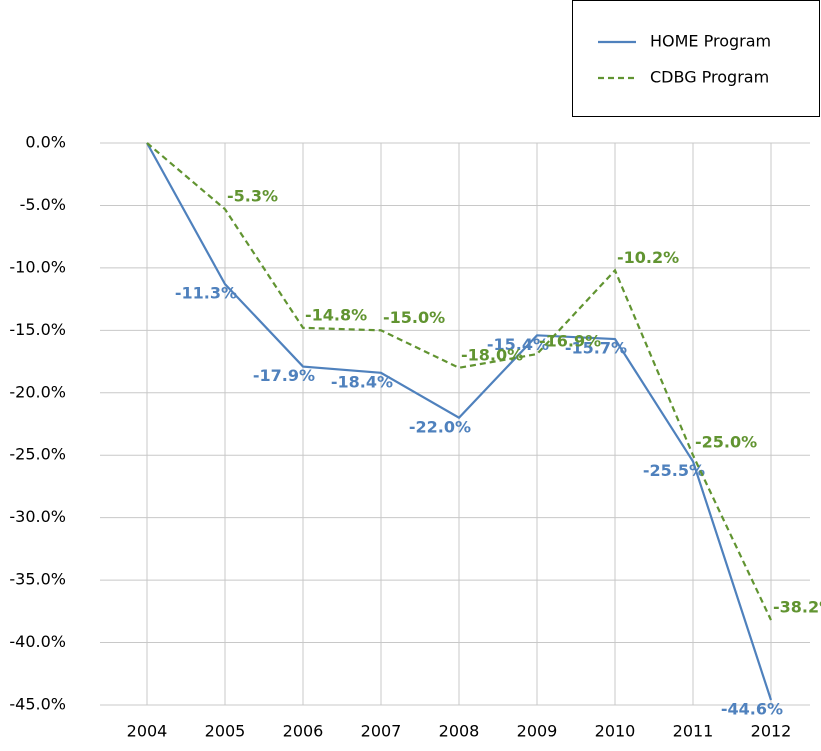 This screenshot has width=821, height=751. I want to click on value-label: -15.7%, so click(596, 348).